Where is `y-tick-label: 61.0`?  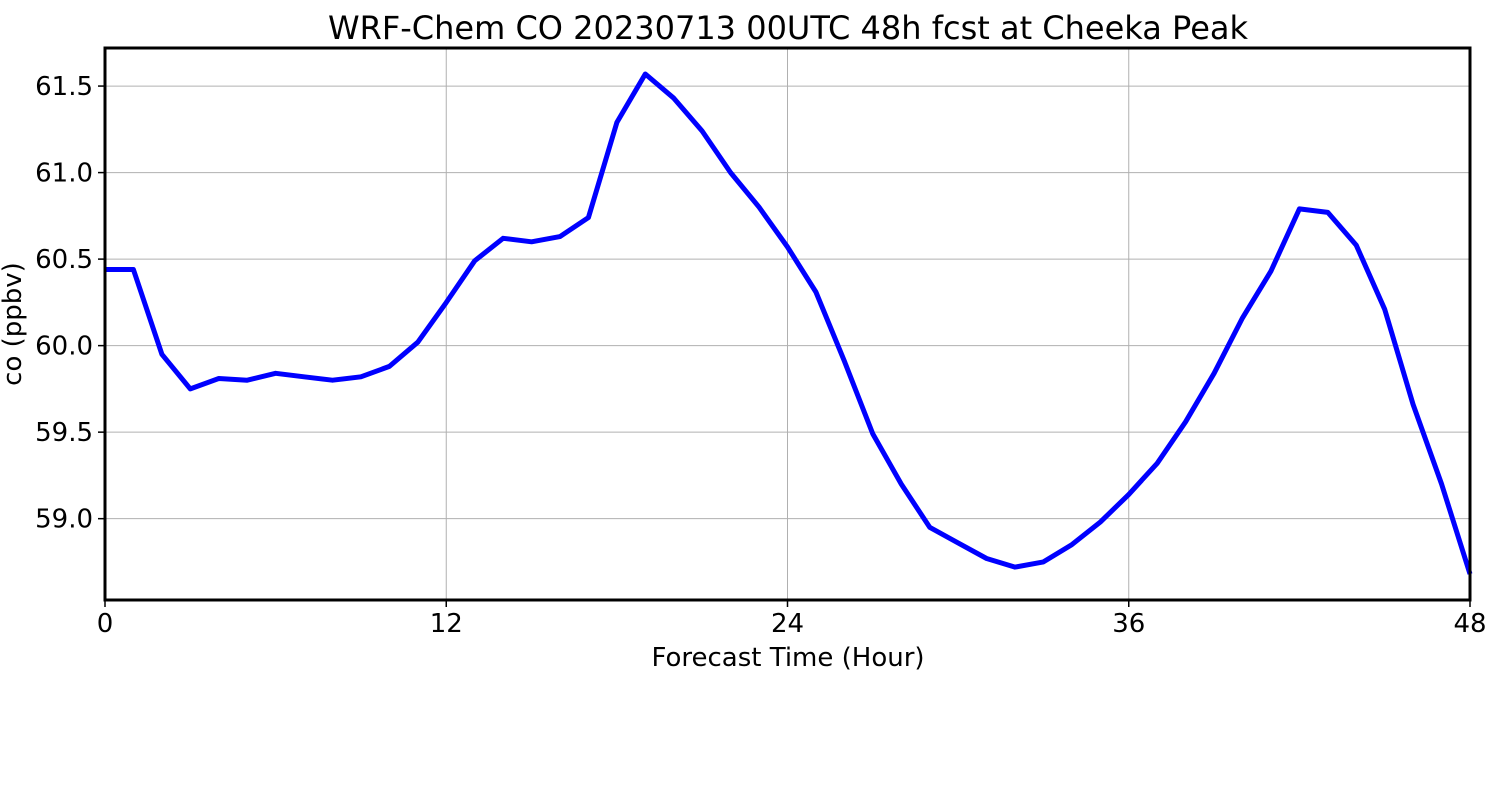
y-tick-label: 61.0 is located at coordinates (64, 174).